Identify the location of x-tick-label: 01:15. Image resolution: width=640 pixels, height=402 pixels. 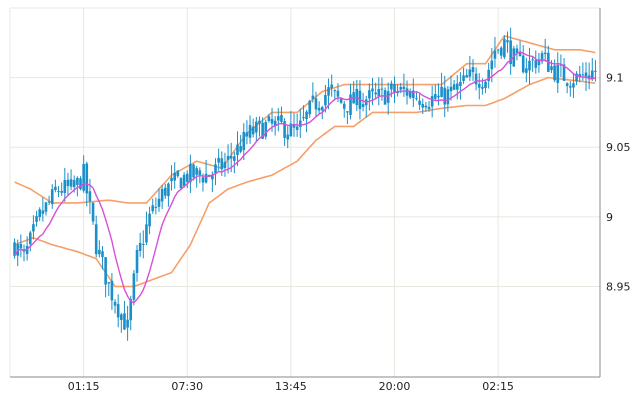
(84, 386).